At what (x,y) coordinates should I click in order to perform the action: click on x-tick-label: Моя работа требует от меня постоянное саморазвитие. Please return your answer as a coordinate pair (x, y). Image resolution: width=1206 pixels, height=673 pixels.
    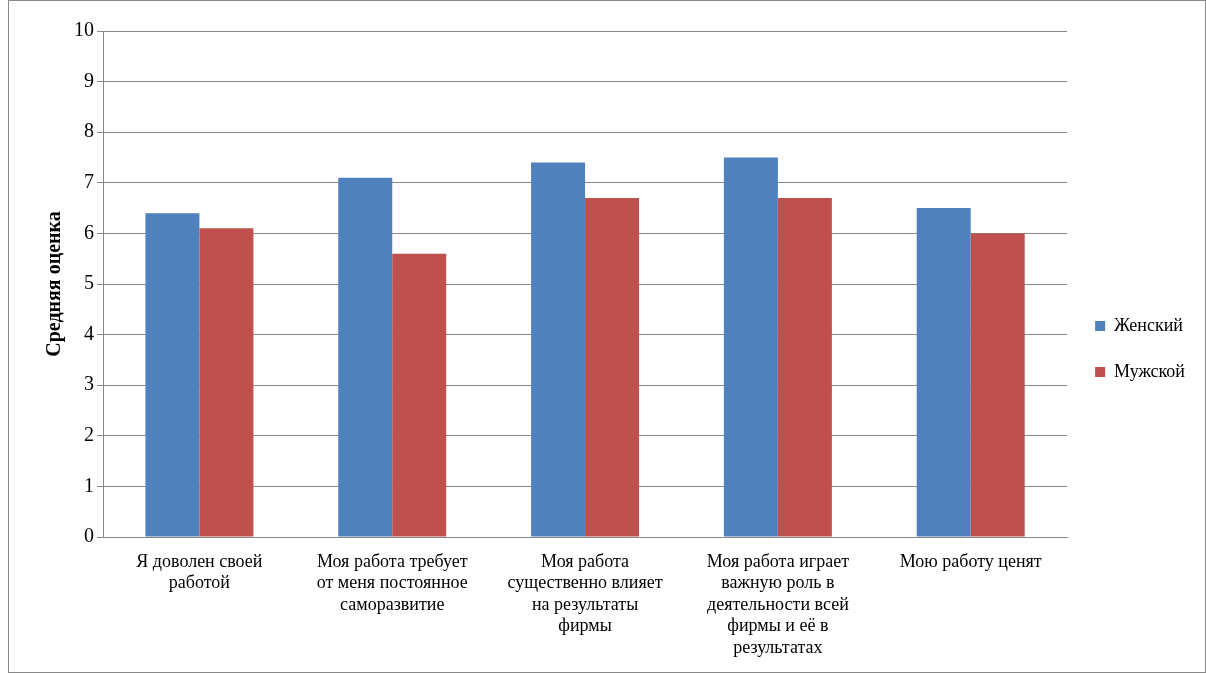
    Looking at the image, I should click on (392, 582).